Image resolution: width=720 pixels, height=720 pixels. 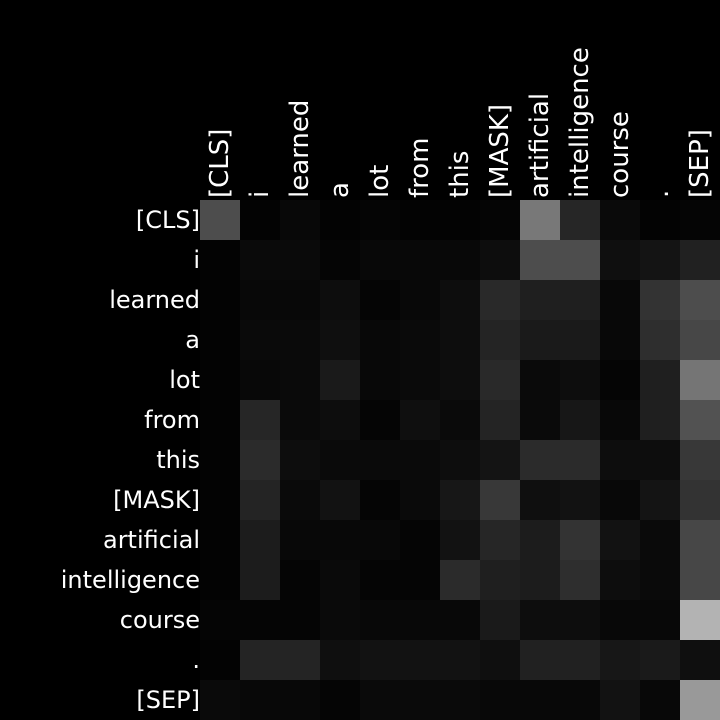 What do you see at coordinates (151, 540) in the screenshot?
I see `row-label: artificial` at bounding box center [151, 540].